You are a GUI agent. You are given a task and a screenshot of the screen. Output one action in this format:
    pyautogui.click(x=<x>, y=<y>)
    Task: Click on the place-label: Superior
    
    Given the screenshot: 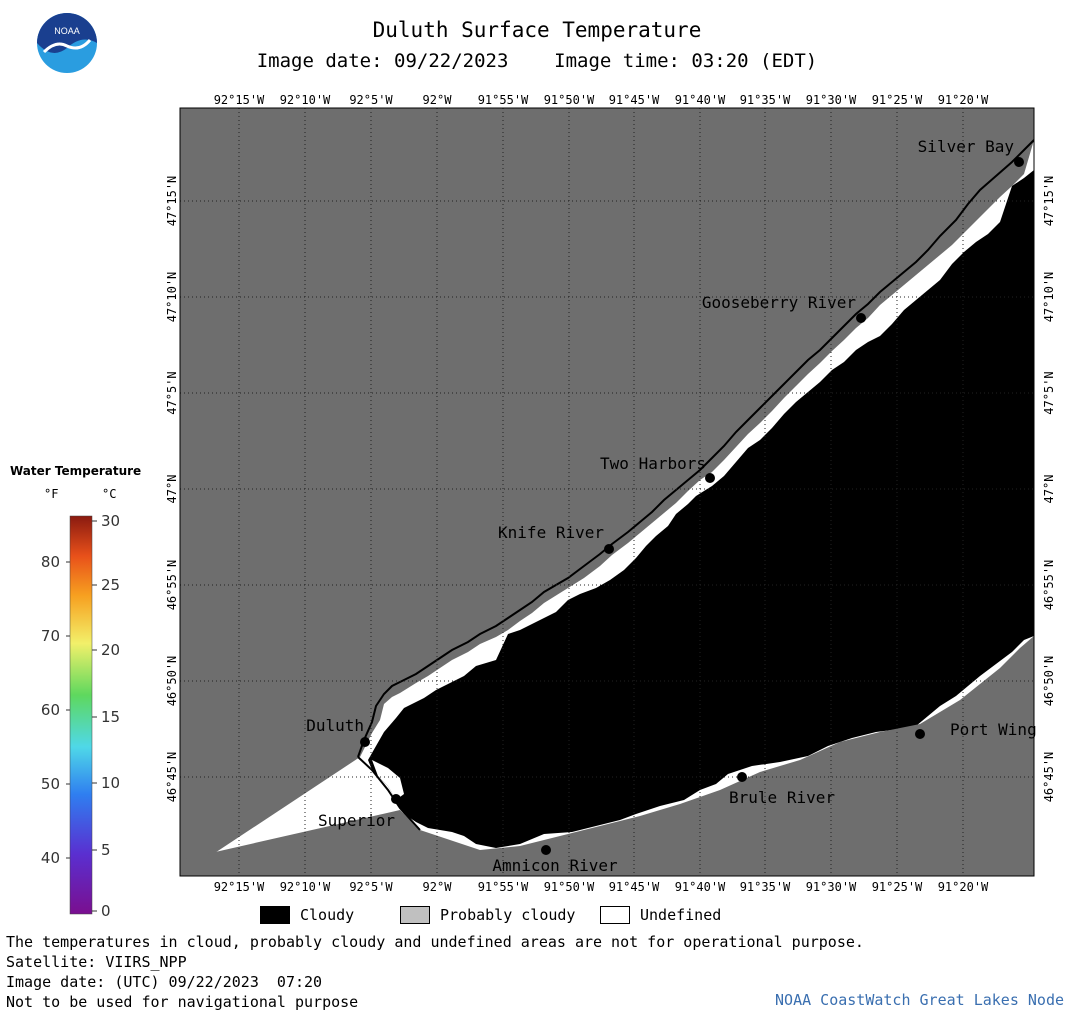 What is the action you would take?
    pyautogui.click(x=356, y=820)
    